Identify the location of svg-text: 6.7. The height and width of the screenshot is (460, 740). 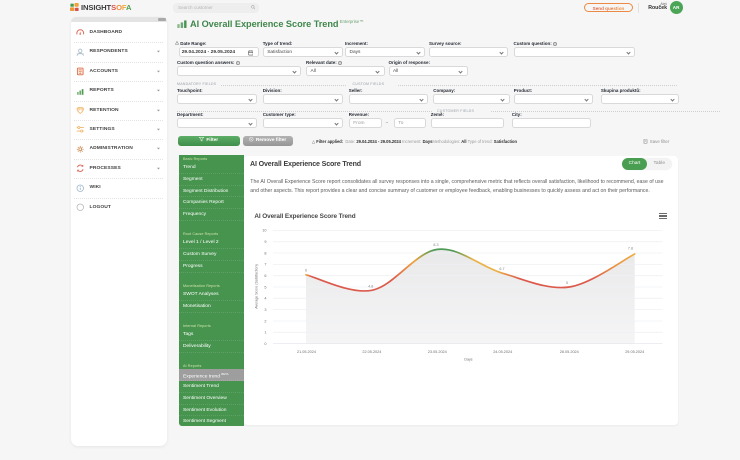
(501, 269).